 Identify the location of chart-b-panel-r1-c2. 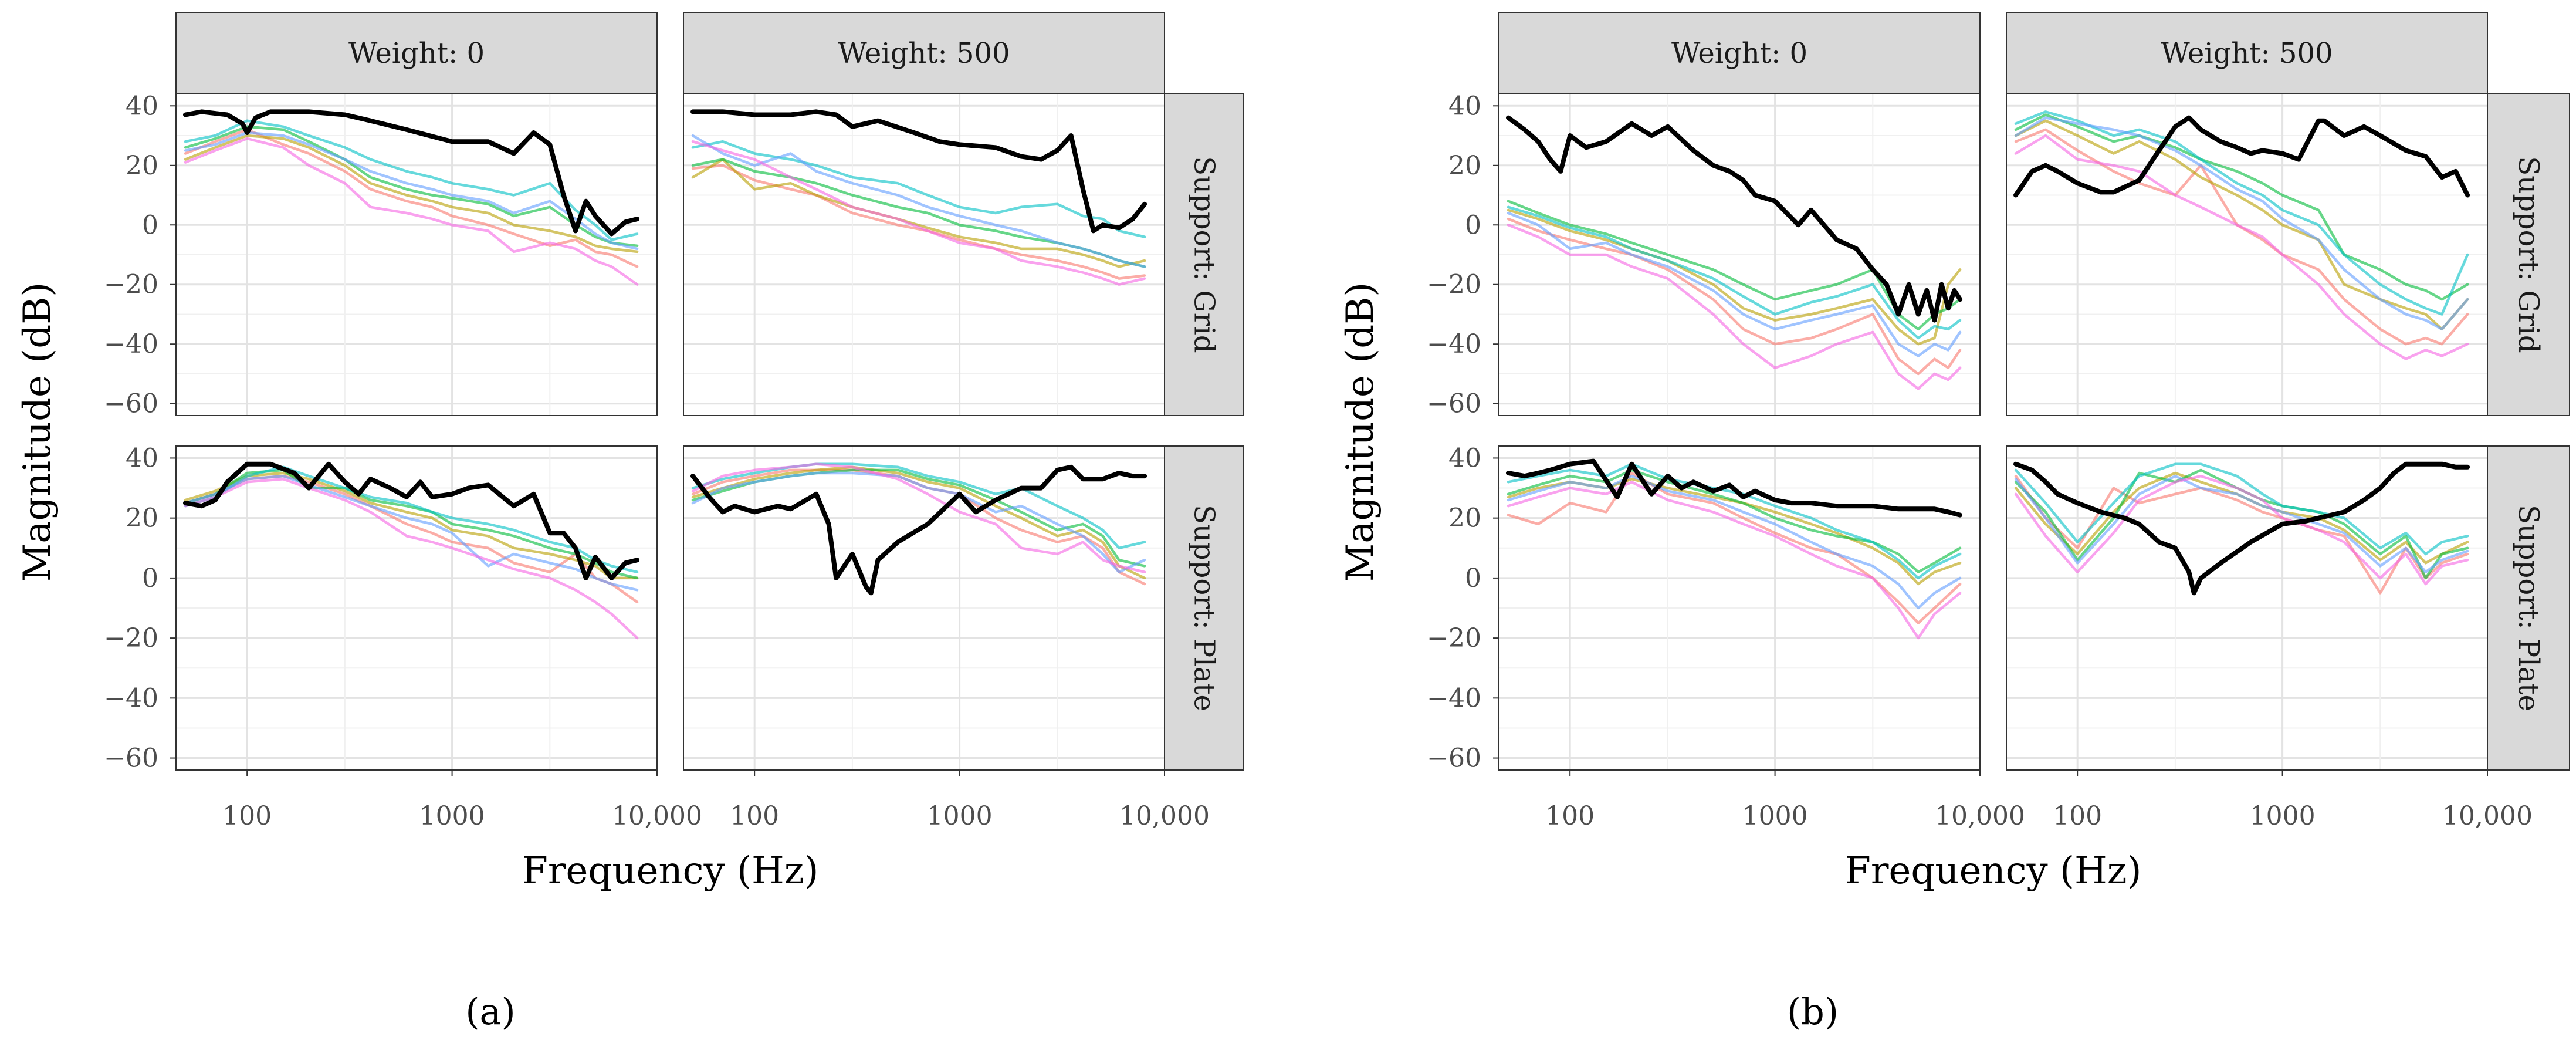
(2247, 254).